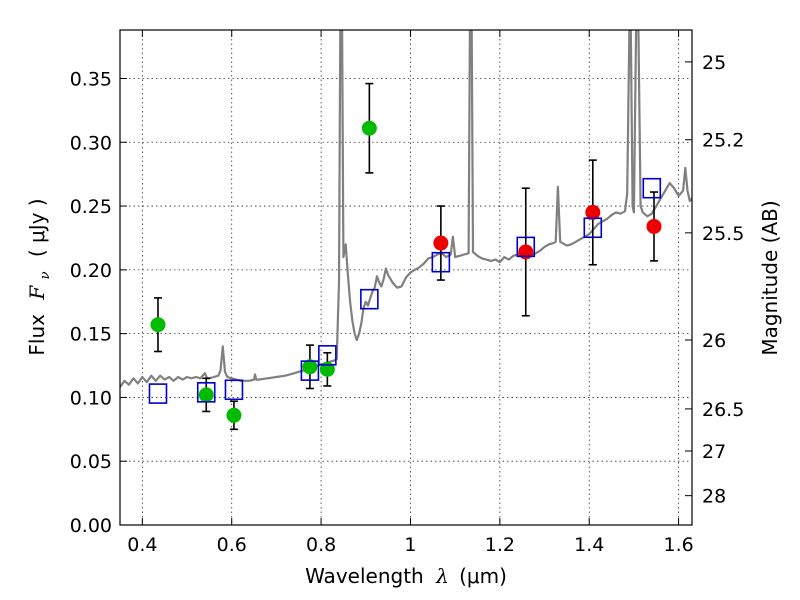 The height and width of the screenshot is (600, 800). Describe the element at coordinates (37, 293) in the screenshot. I see `y-axis-label-symbol: F` at that location.